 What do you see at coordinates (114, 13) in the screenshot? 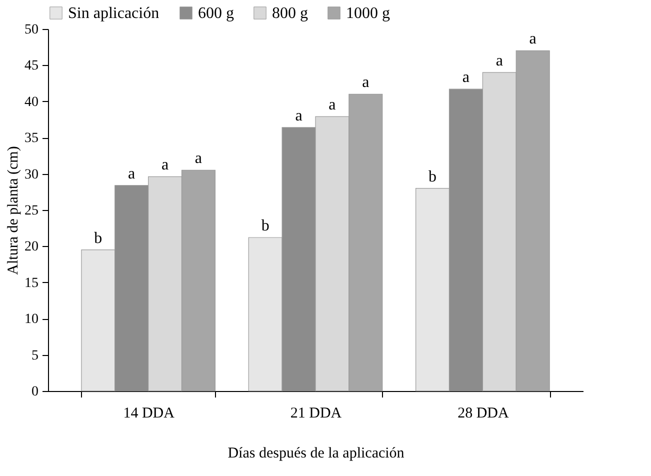
I see `legend-label: Sin aplicación` at bounding box center [114, 13].